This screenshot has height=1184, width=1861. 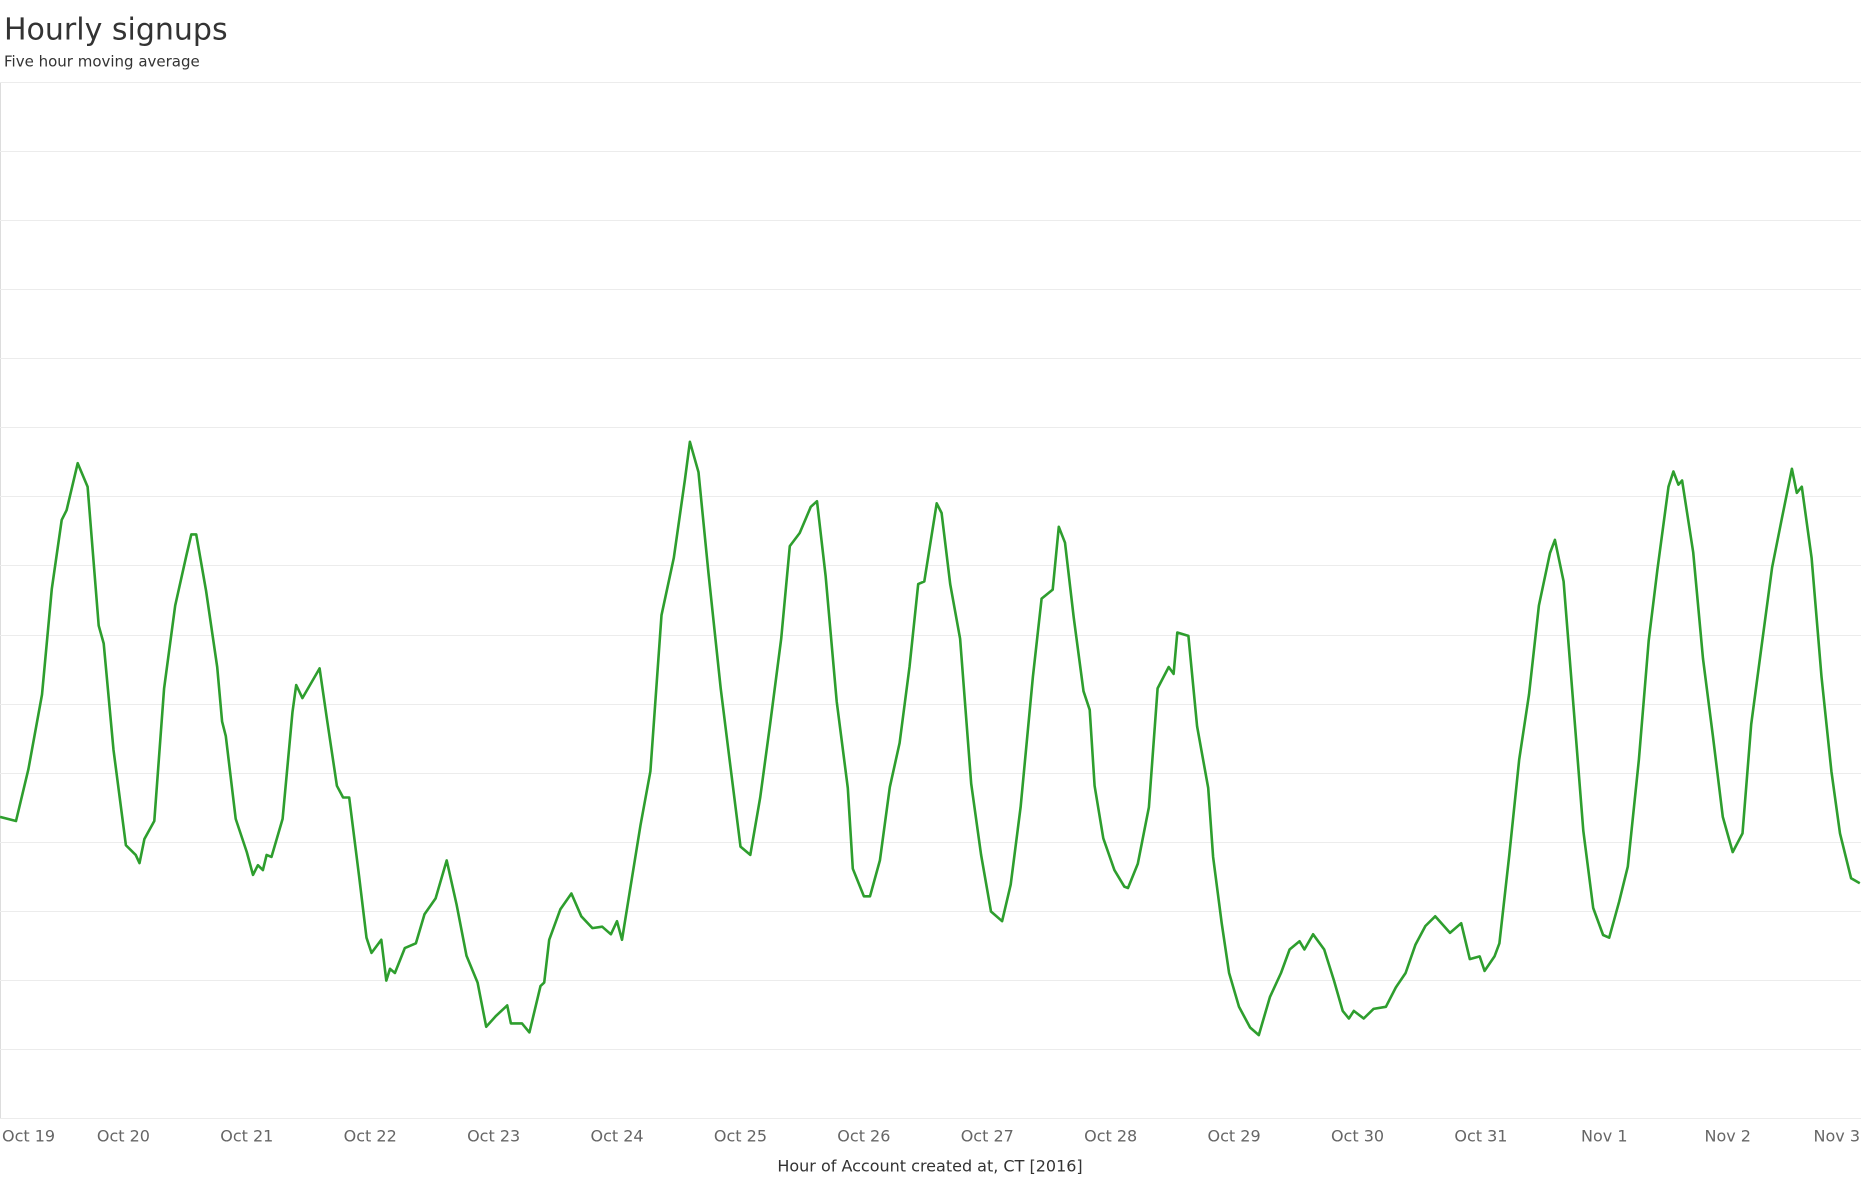 What do you see at coordinates (102, 62) in the screenshot?
I see `chart-subtitle: Five hour moving average` at bounding box center [102, 62].